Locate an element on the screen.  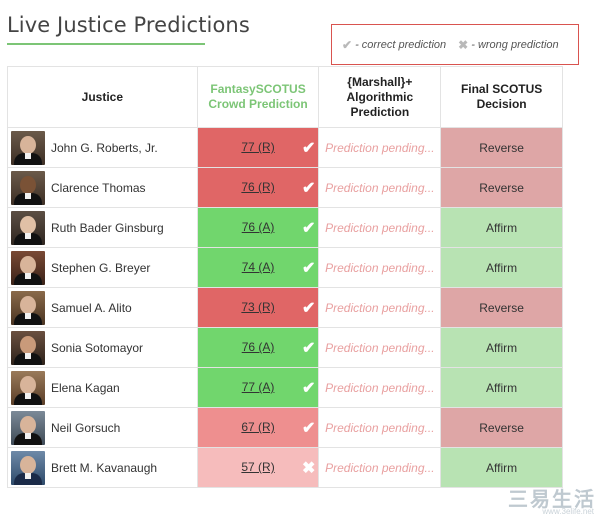
cross-icon: ✖ is located at coordinates (309, 468).